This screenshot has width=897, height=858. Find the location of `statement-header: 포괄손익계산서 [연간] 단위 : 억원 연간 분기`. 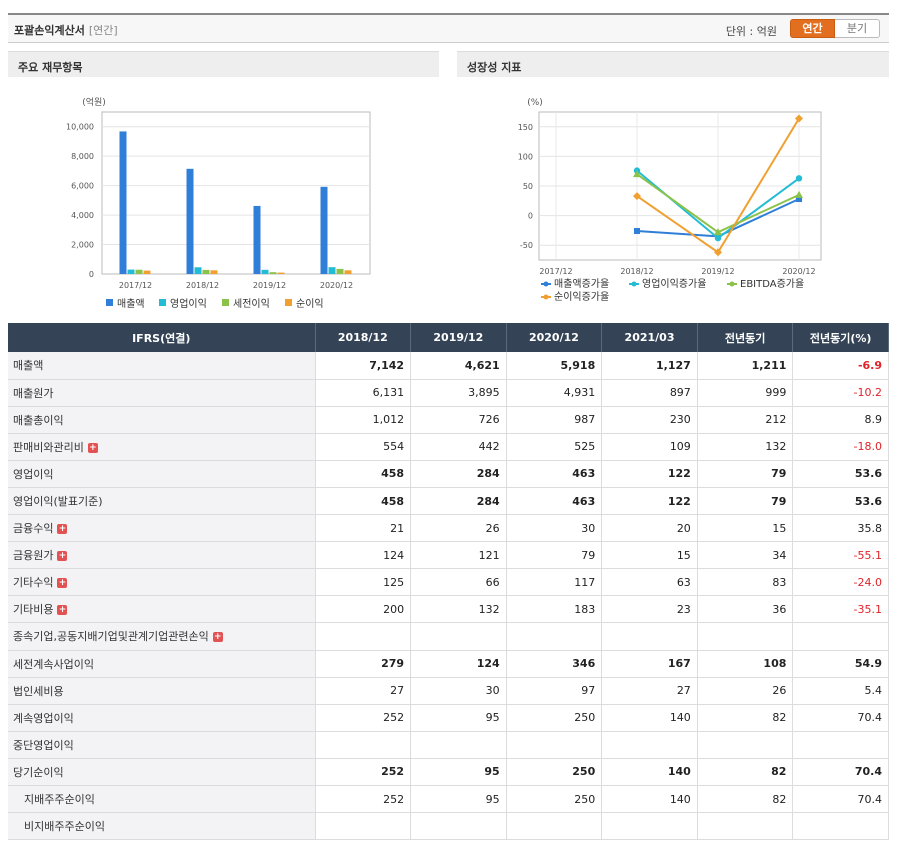

statement-header: 포괄손익계산서 [연간] 단위 : 억원 연간 분기 is located at coordinates (448, 28).